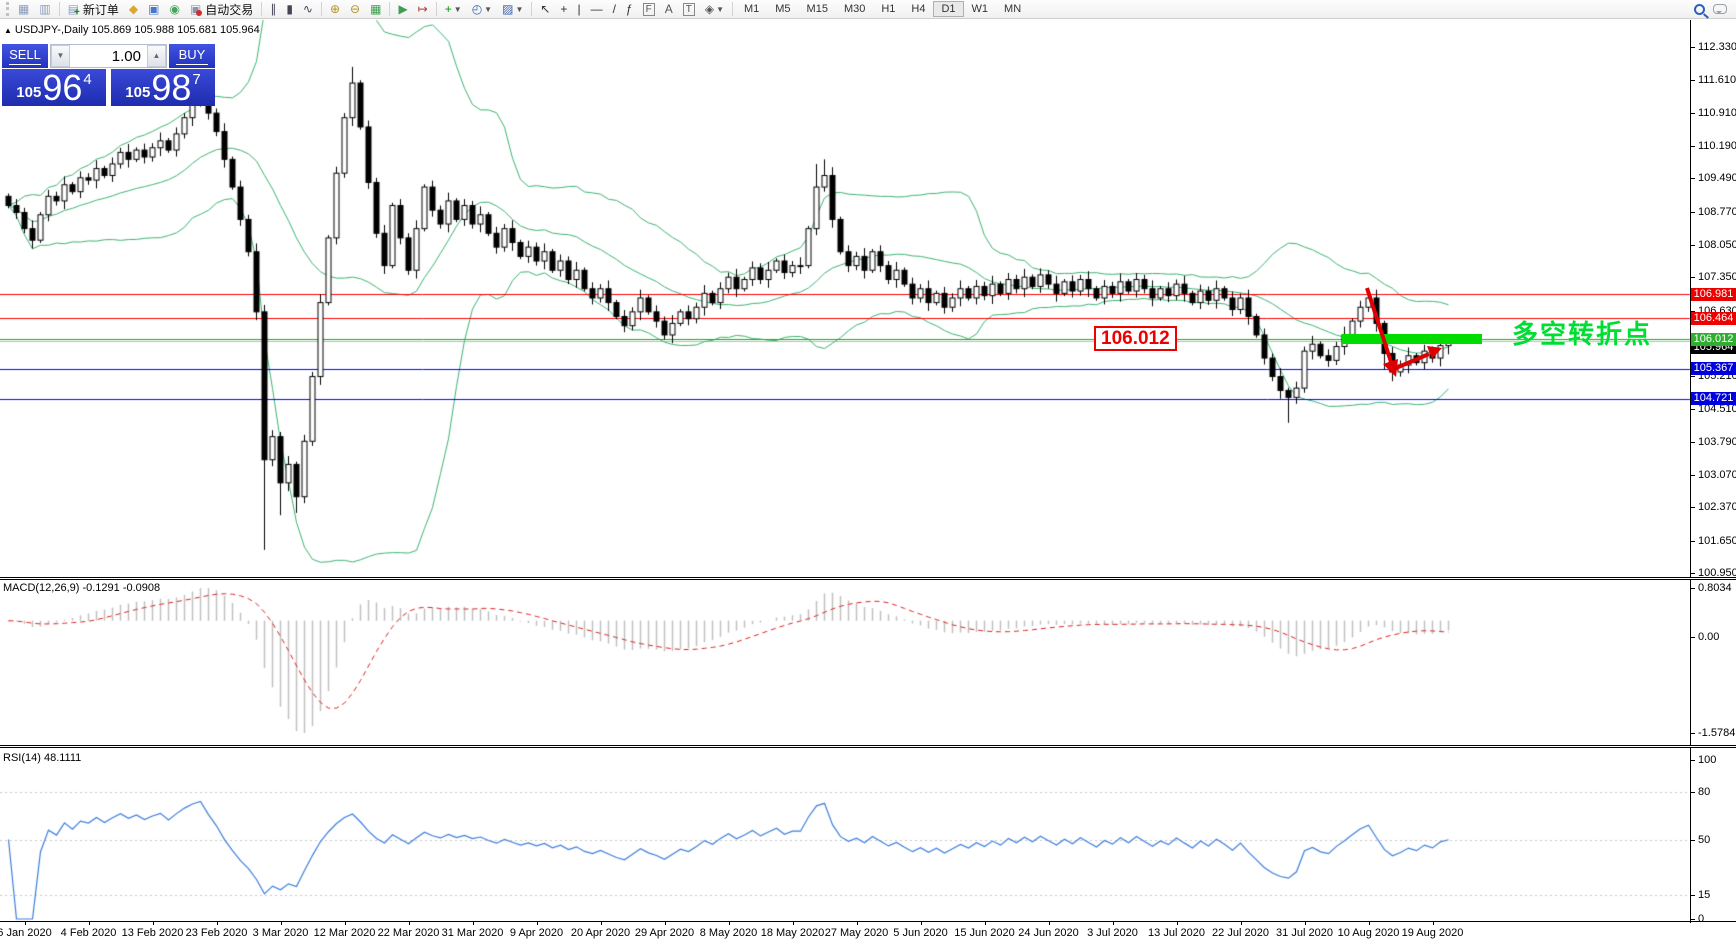  Describe the element at coordinates (25, 56) in the screenshot. I see `sell-button: SELL` at that location.